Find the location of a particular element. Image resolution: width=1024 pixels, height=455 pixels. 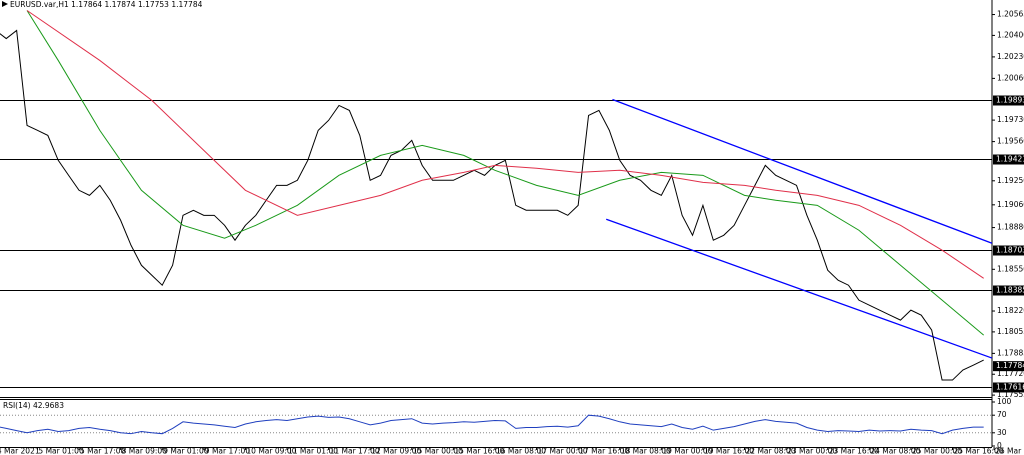

y-tick-label: 1.17555 is located at coordinates (1010, 394).